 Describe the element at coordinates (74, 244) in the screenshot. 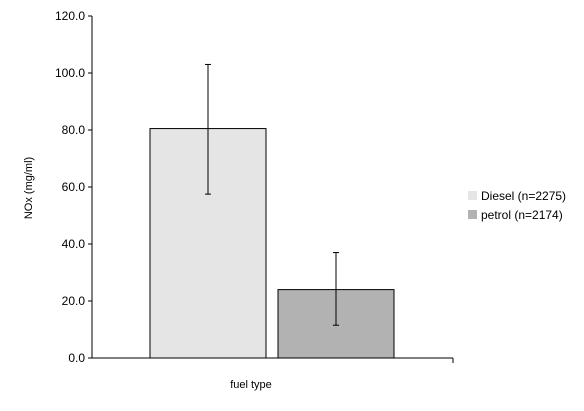

I see `y-tick-label: 40.0` at that location.